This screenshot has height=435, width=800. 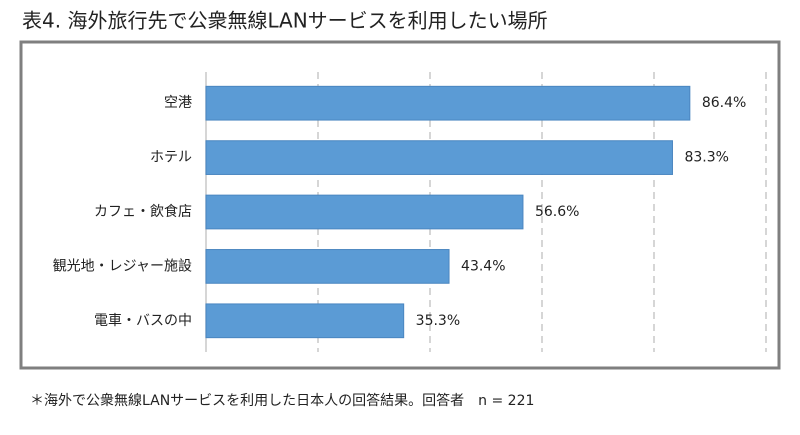 I want to click on chart-title: 表4. 海外旅行先で公衆無線LANサービスを利用したい場所, so click(x=285, y=21).